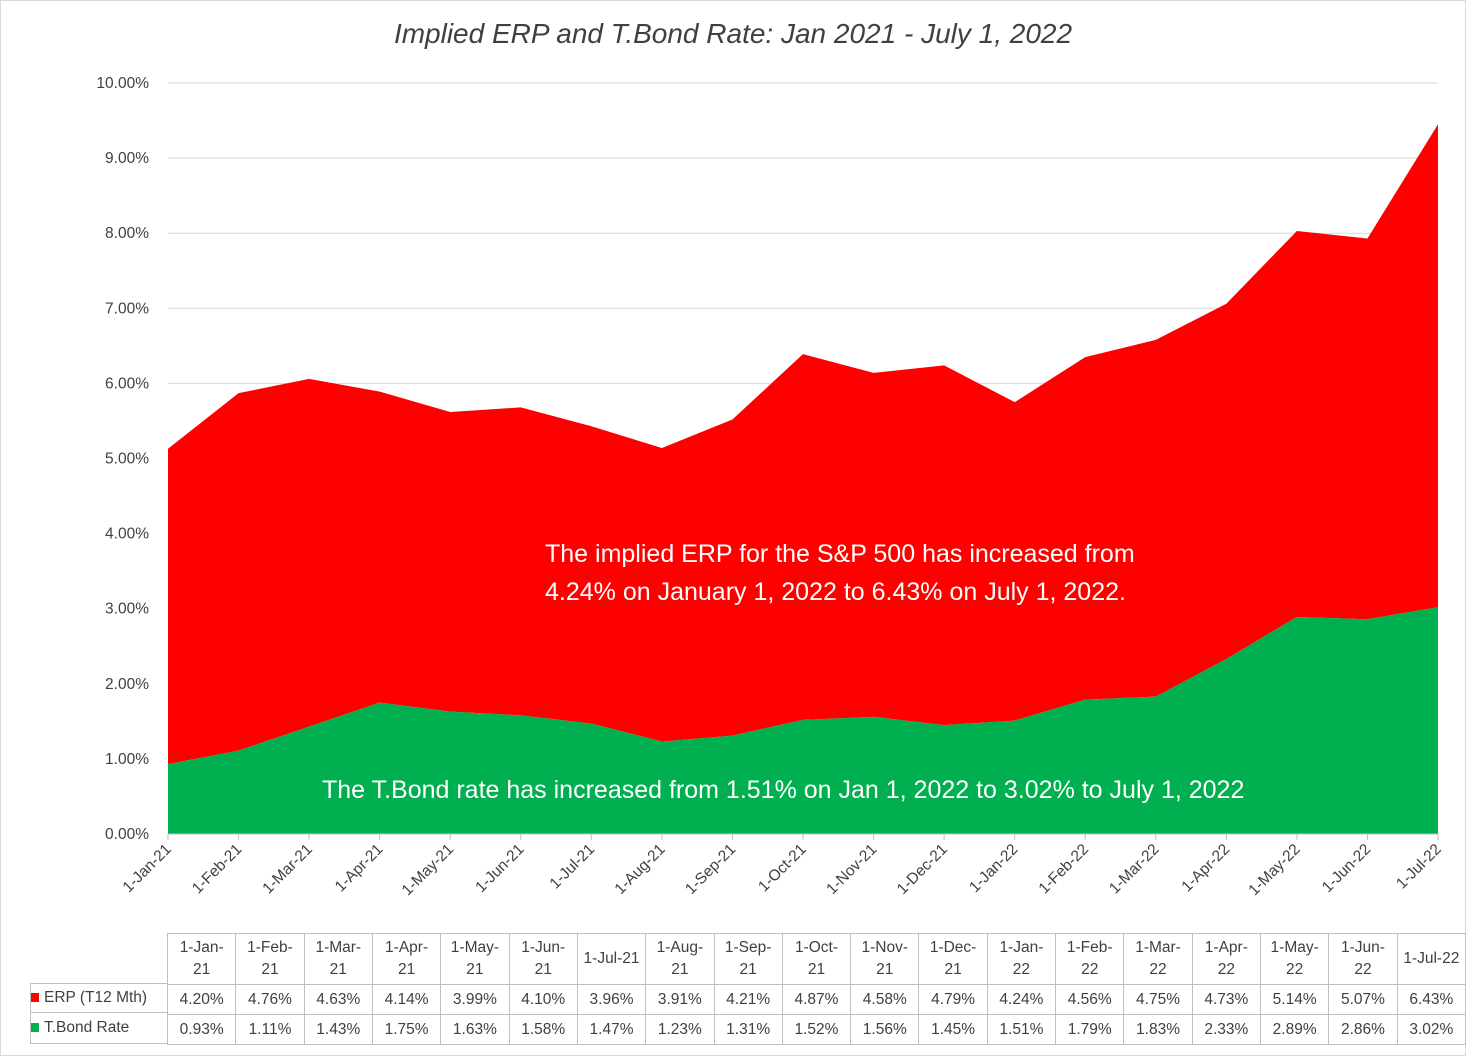  I want to click on table-header-cell: 1-Jul-21, so click(611, 959).